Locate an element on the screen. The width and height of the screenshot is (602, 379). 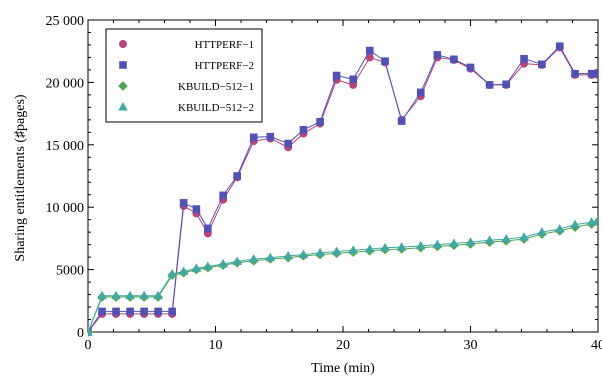
legend-entry-label: HTTPERF−1 is located at coordinates (224, 45).